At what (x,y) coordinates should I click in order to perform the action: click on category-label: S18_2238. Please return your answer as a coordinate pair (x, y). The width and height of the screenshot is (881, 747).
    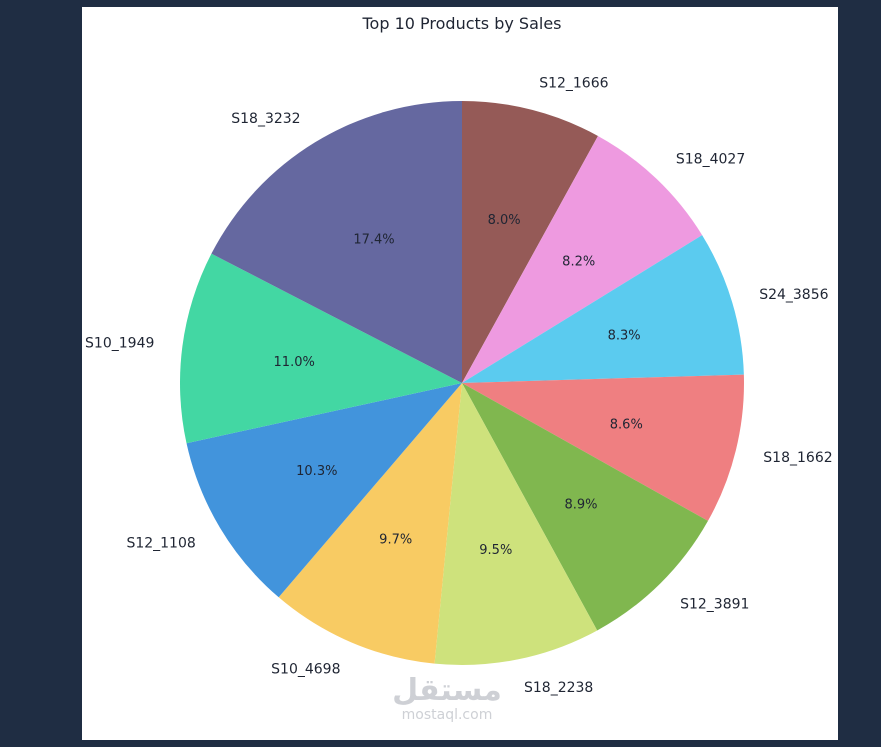
    Looking at the image, I should click on (558, 688).